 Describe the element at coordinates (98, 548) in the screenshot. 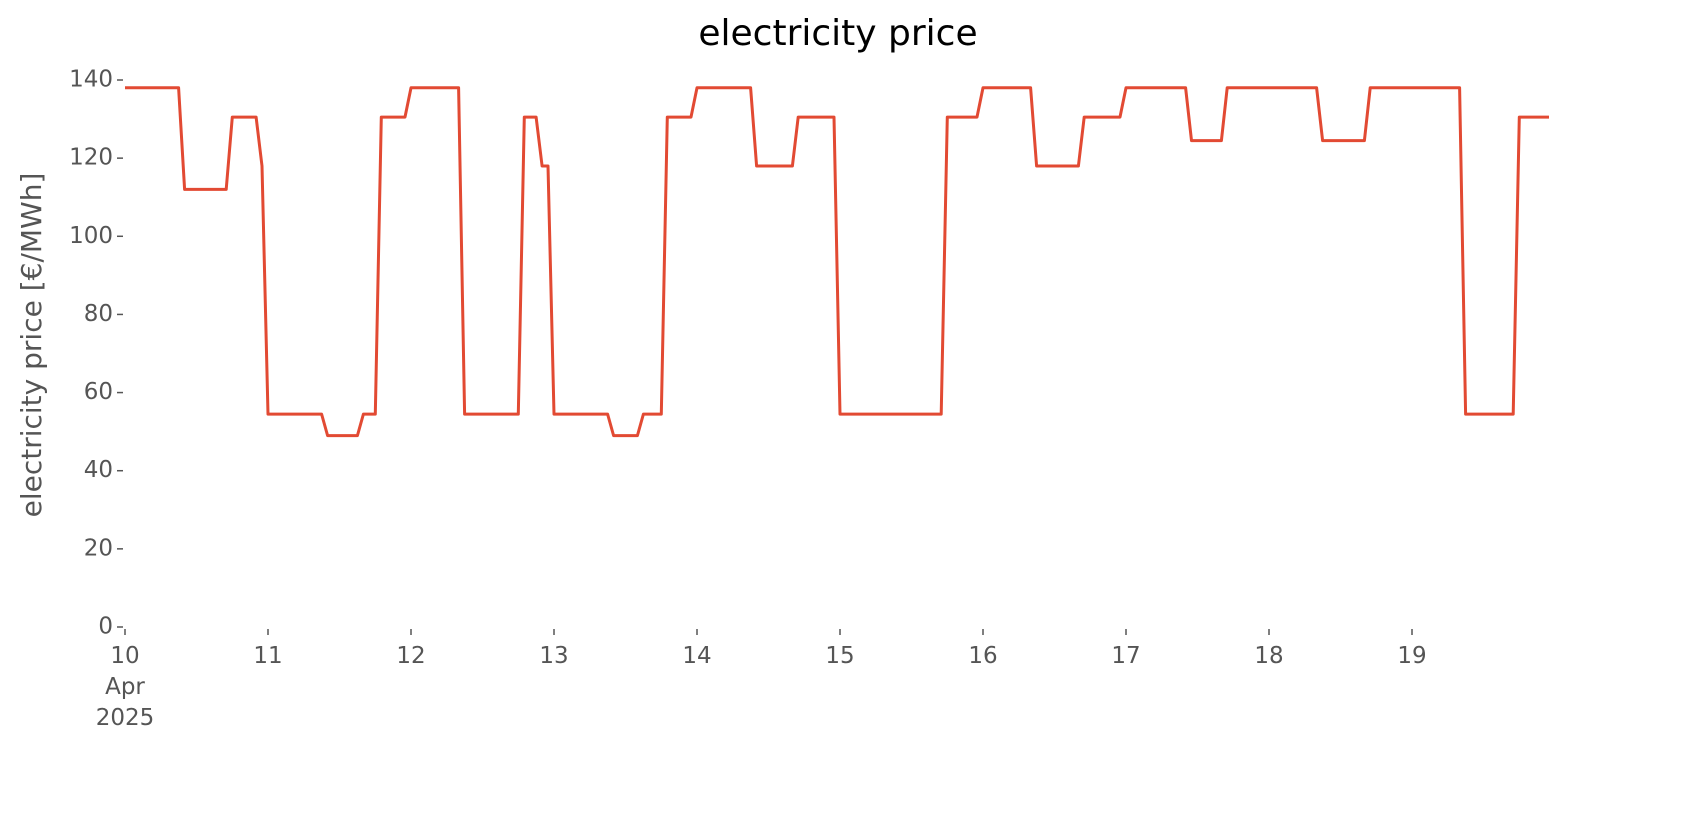

I see `y-tick-label: 20` at that location.